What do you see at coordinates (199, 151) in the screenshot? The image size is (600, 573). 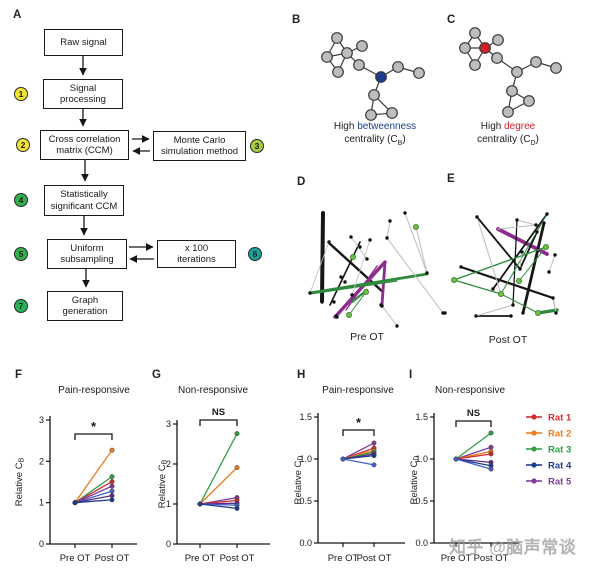 I see `flow-step-text: simulation method` at bounding box center [199, 151].